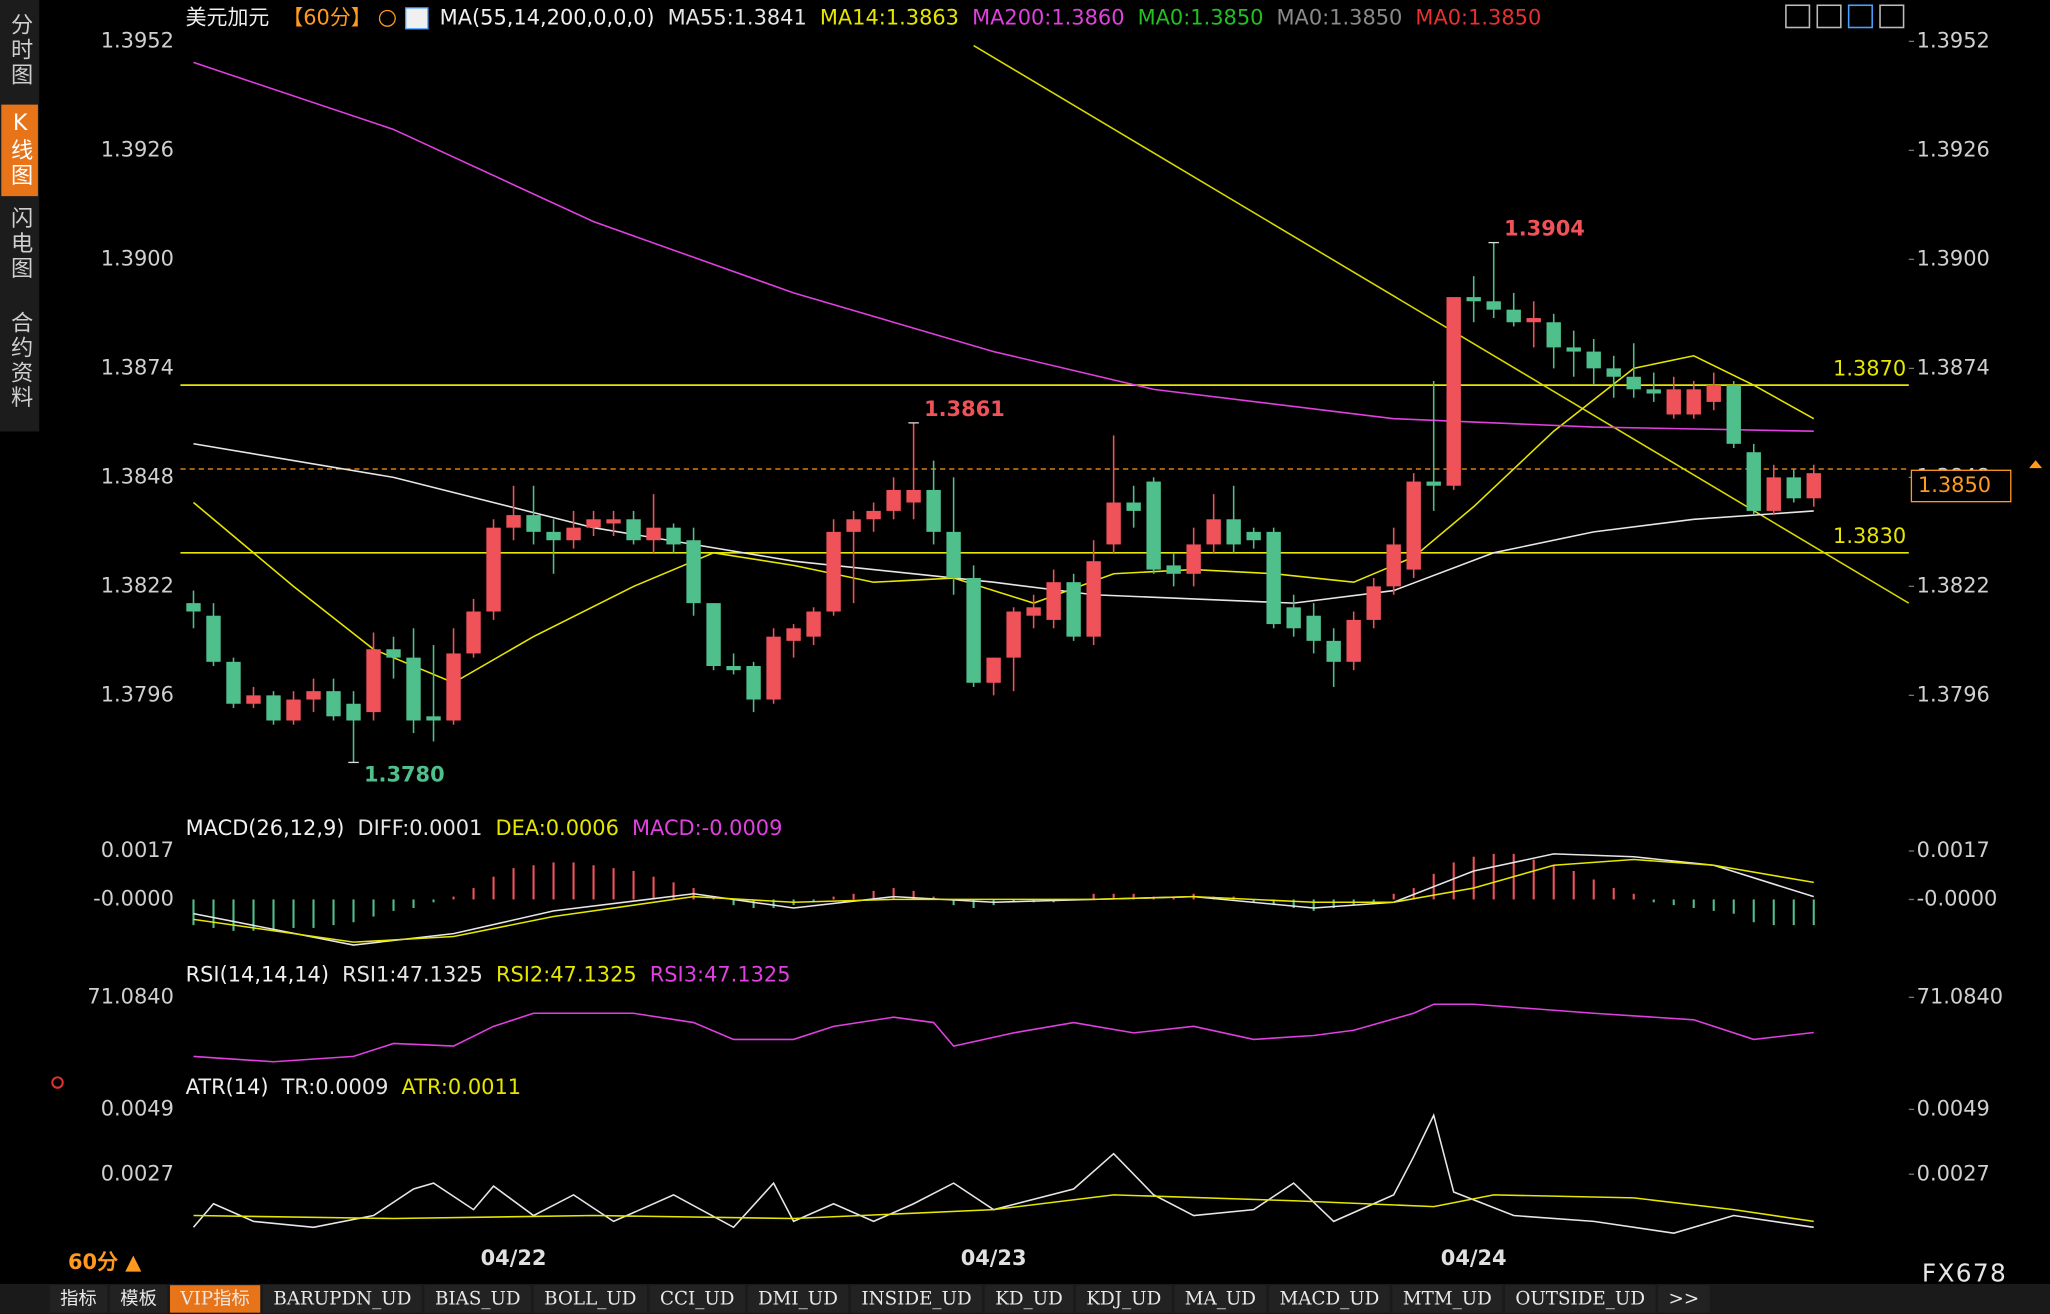 This screenshot has height=1314, width=2050. Describe the element at coordinates (547, 17) in the screenshot. I see `indicator-name: MA(55,14,200,0,0,0)` at that location.